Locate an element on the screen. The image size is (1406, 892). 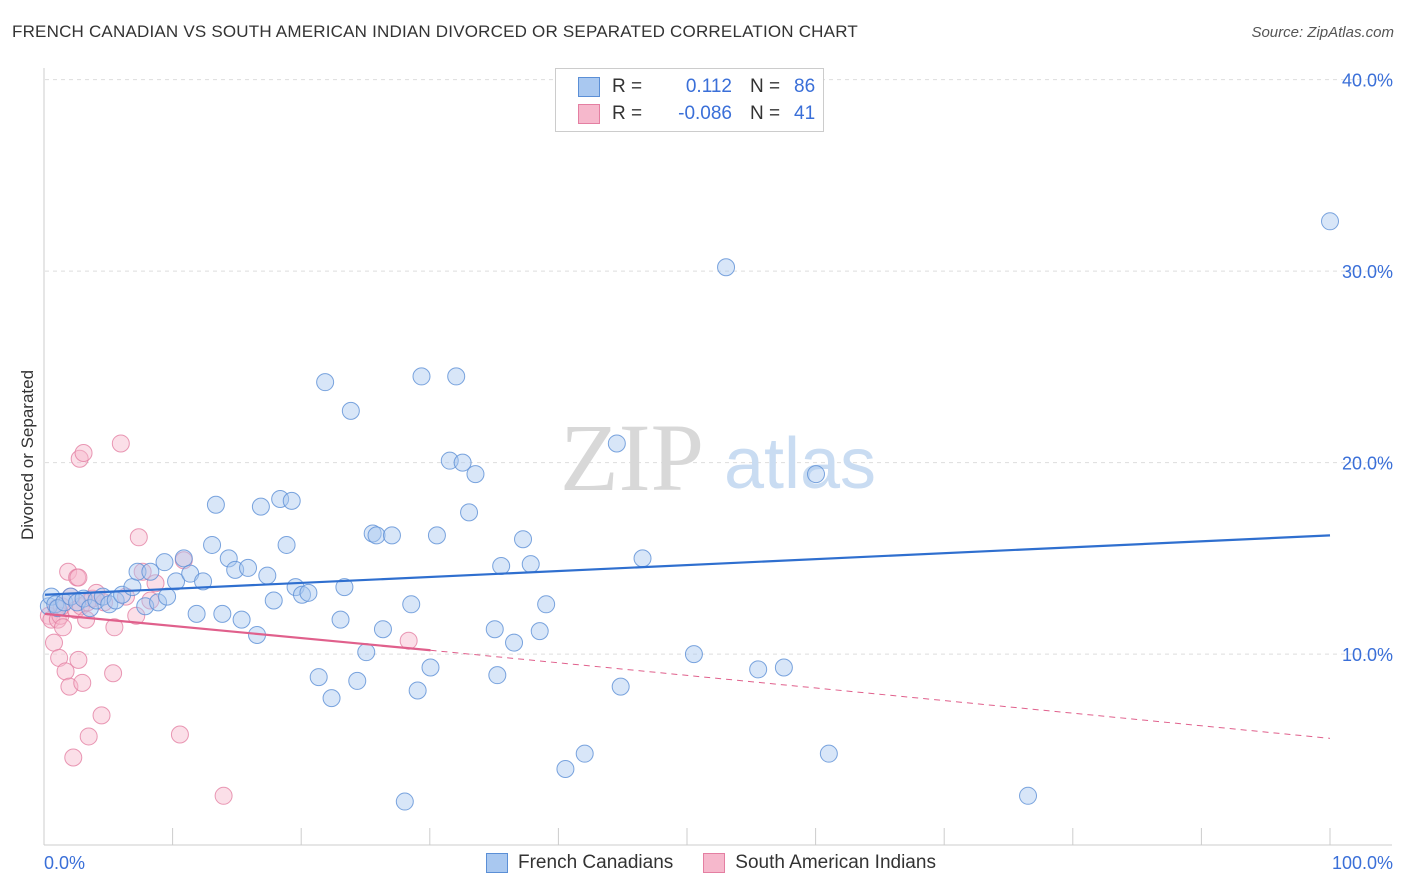
n-label: N = is located at coordinates (765, 86).